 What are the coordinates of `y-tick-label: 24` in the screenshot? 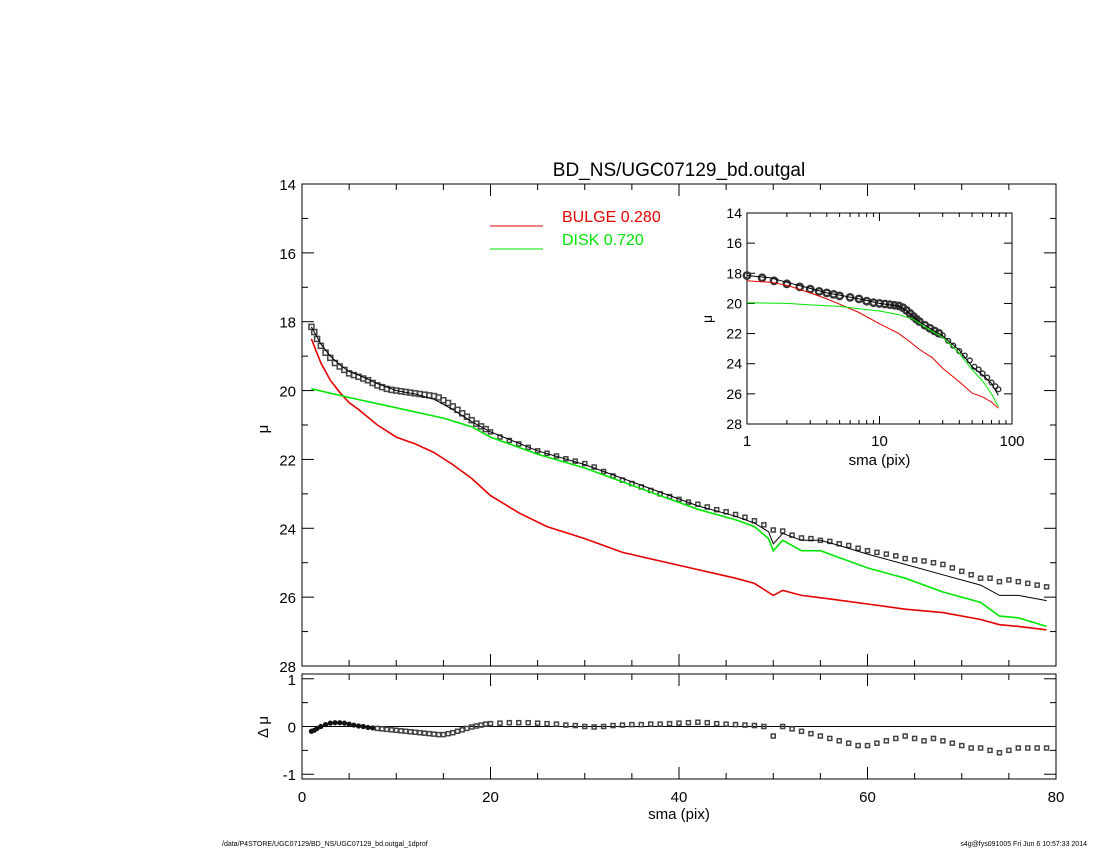 It's located at (287, 529).